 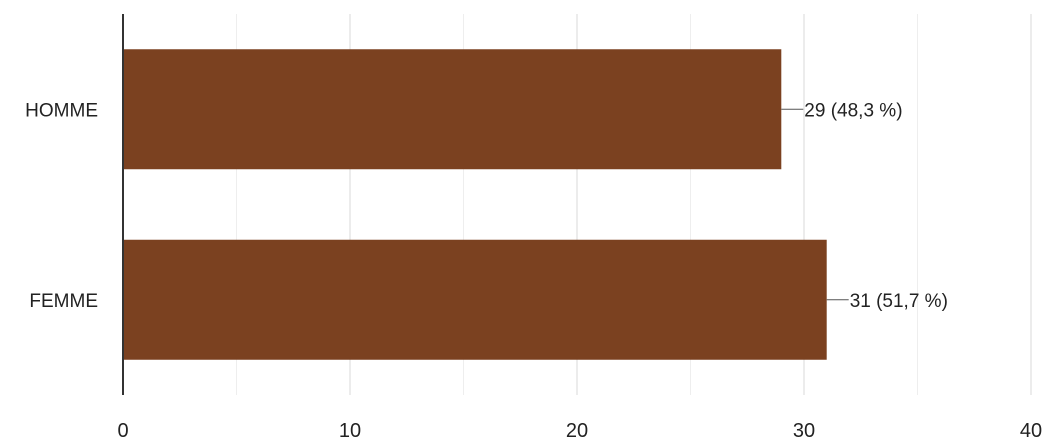 What do you see at coordinates (122, 430) in the screenshot?
I see `x-tick-label: 0` at bounding box center [122, 430].